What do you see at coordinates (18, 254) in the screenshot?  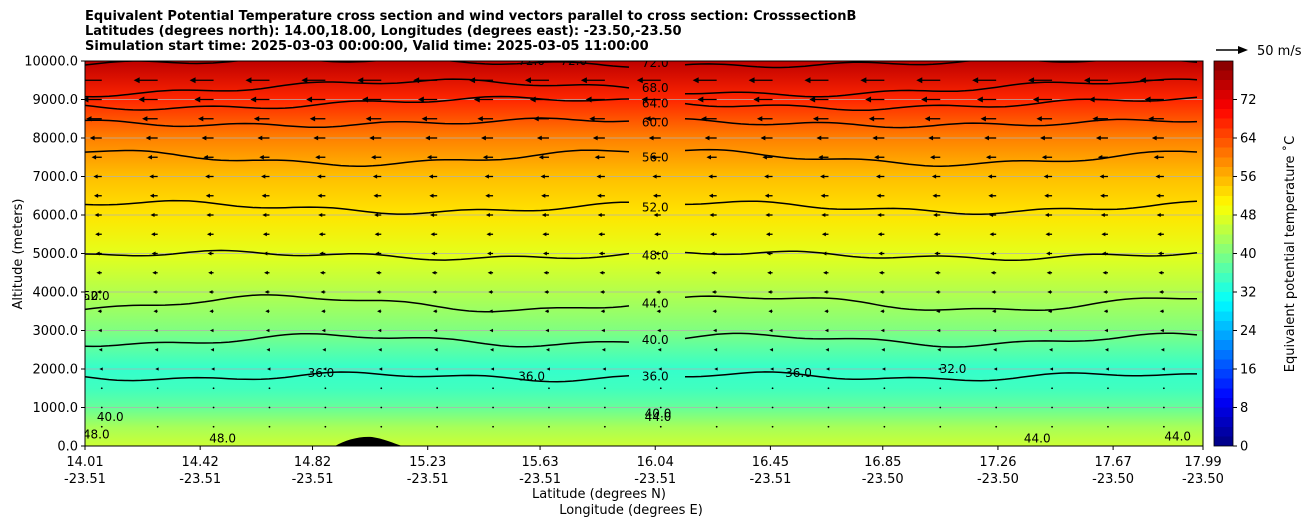 I see `y-axis-label: Altitude (meters)` at bounding box center [18, 254].